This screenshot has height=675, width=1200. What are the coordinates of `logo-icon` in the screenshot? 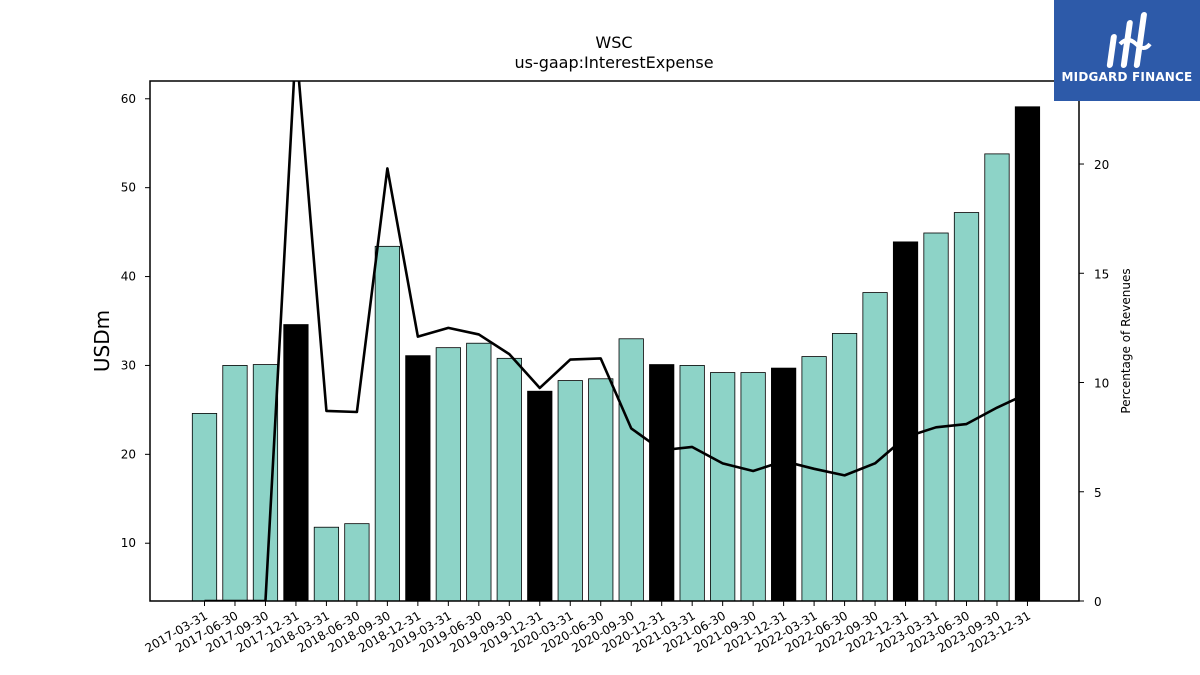 It's located at (1129, 40).